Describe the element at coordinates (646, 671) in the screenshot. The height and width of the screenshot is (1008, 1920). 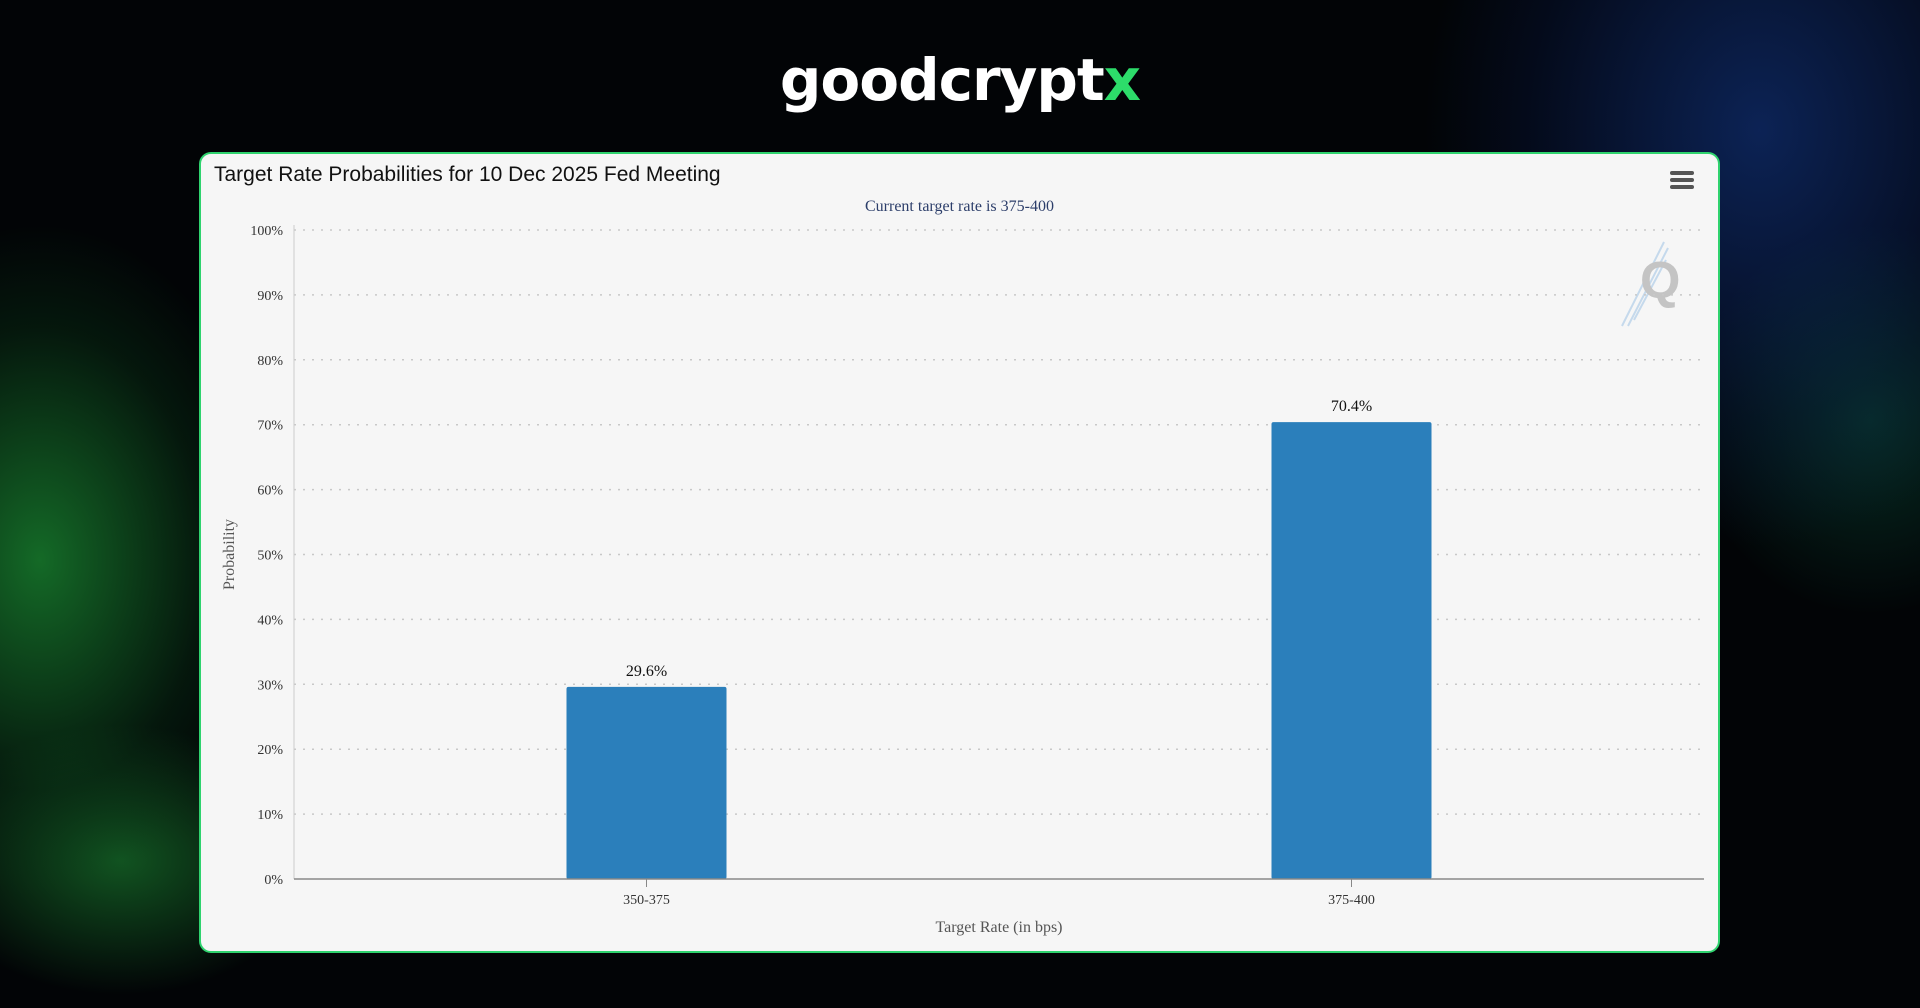
I see `data-label: 29.6%` at that location.